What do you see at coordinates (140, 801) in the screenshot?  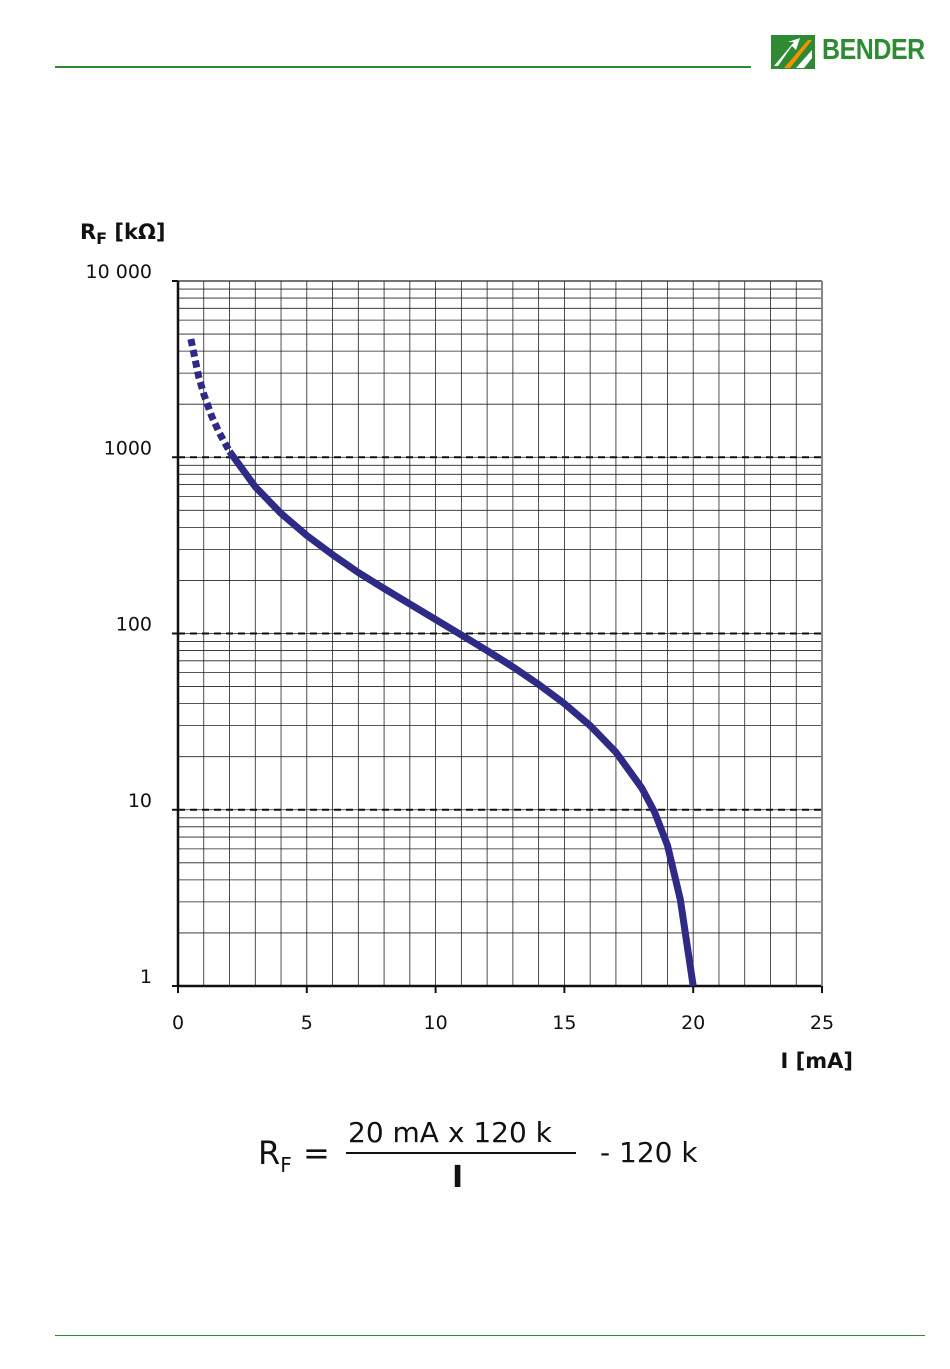 I see `y-tick-label: 10` at bounding box center [140, 801].